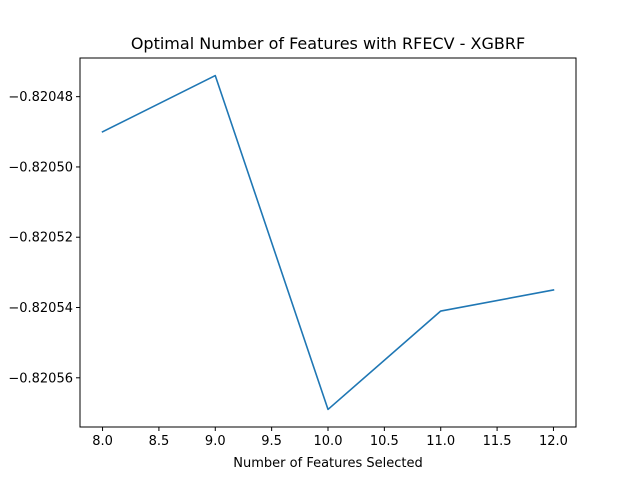 The width and height of the screenshot is (640, 480). What do you see at coordinates (40, 97) in the screenshot?
I see `y-tick-label: −0.82048` at bounding box center [40, 97].